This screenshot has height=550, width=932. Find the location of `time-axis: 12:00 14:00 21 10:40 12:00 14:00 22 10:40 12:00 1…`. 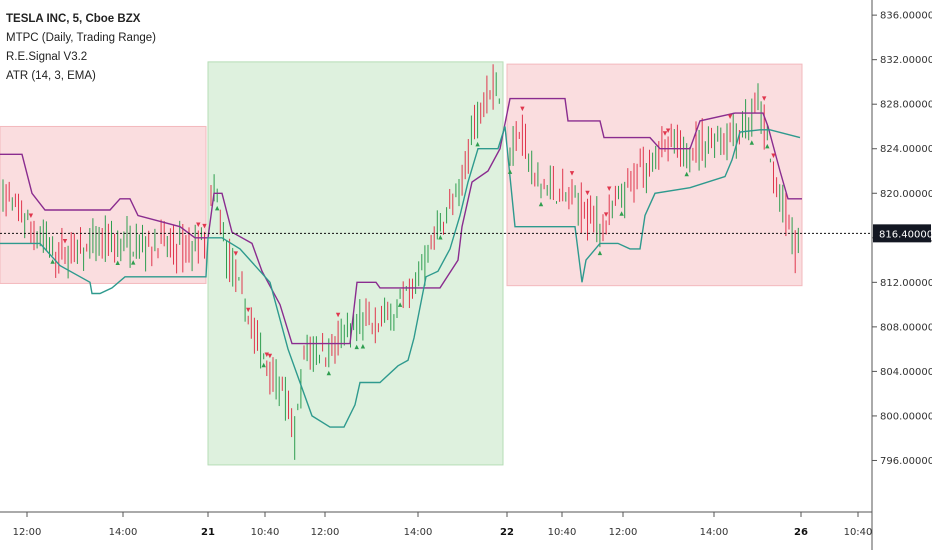

time-axis: 12:00 14:00 21 10:40 12:00 14:00 22 10:40 12:00 1… is located at coordinates (436, 524).